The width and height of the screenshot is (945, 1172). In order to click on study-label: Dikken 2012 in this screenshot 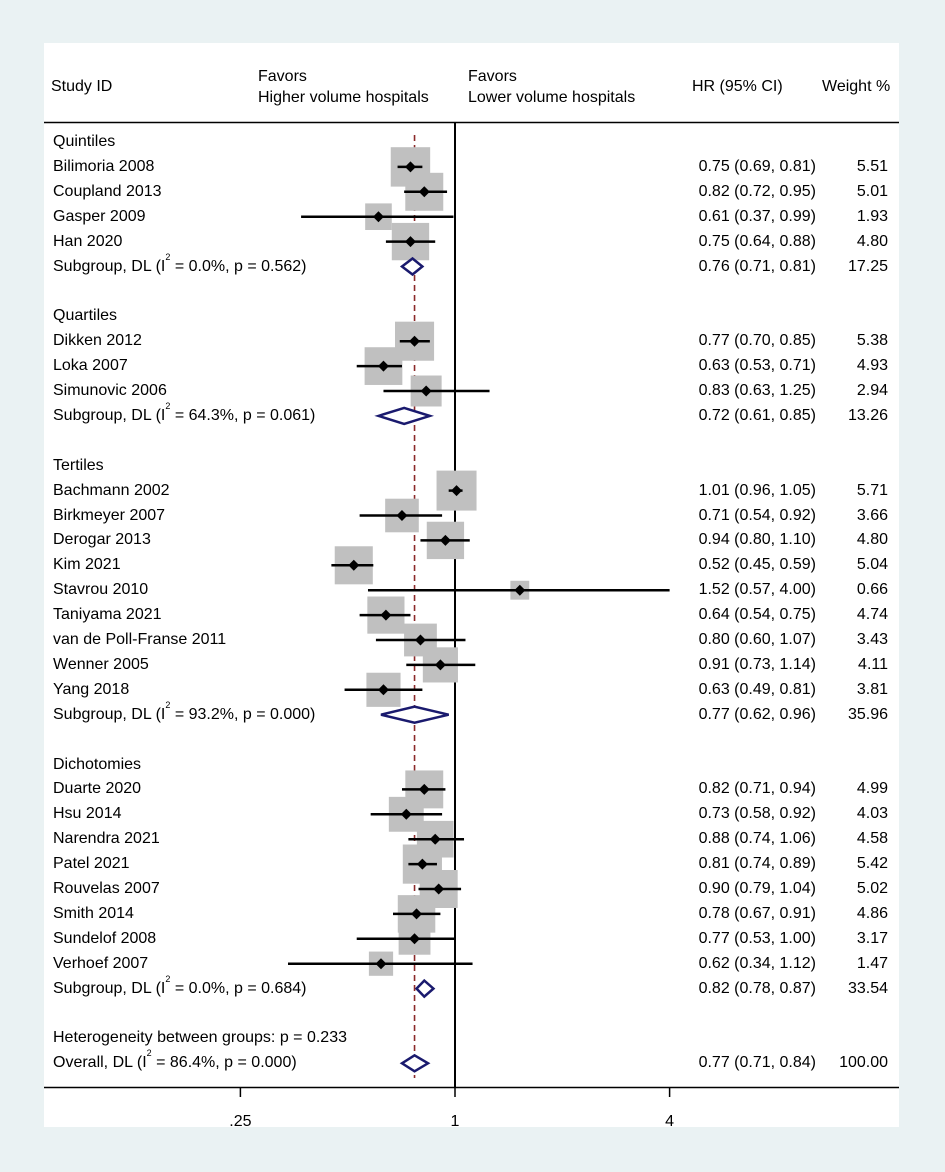, I will do `click(97, 341)`.